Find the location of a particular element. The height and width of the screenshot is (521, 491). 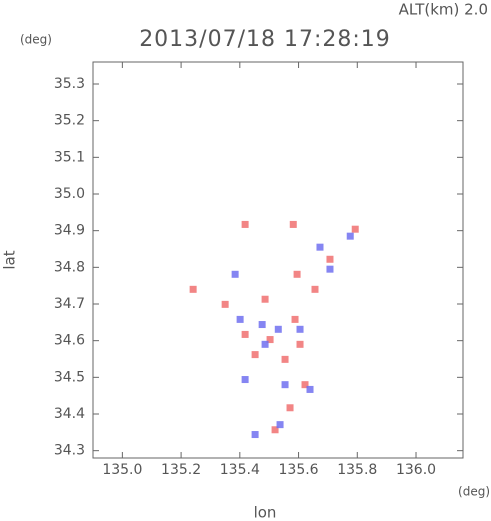

y-tick-label: 34.8 is located at coordinates (69, 267).